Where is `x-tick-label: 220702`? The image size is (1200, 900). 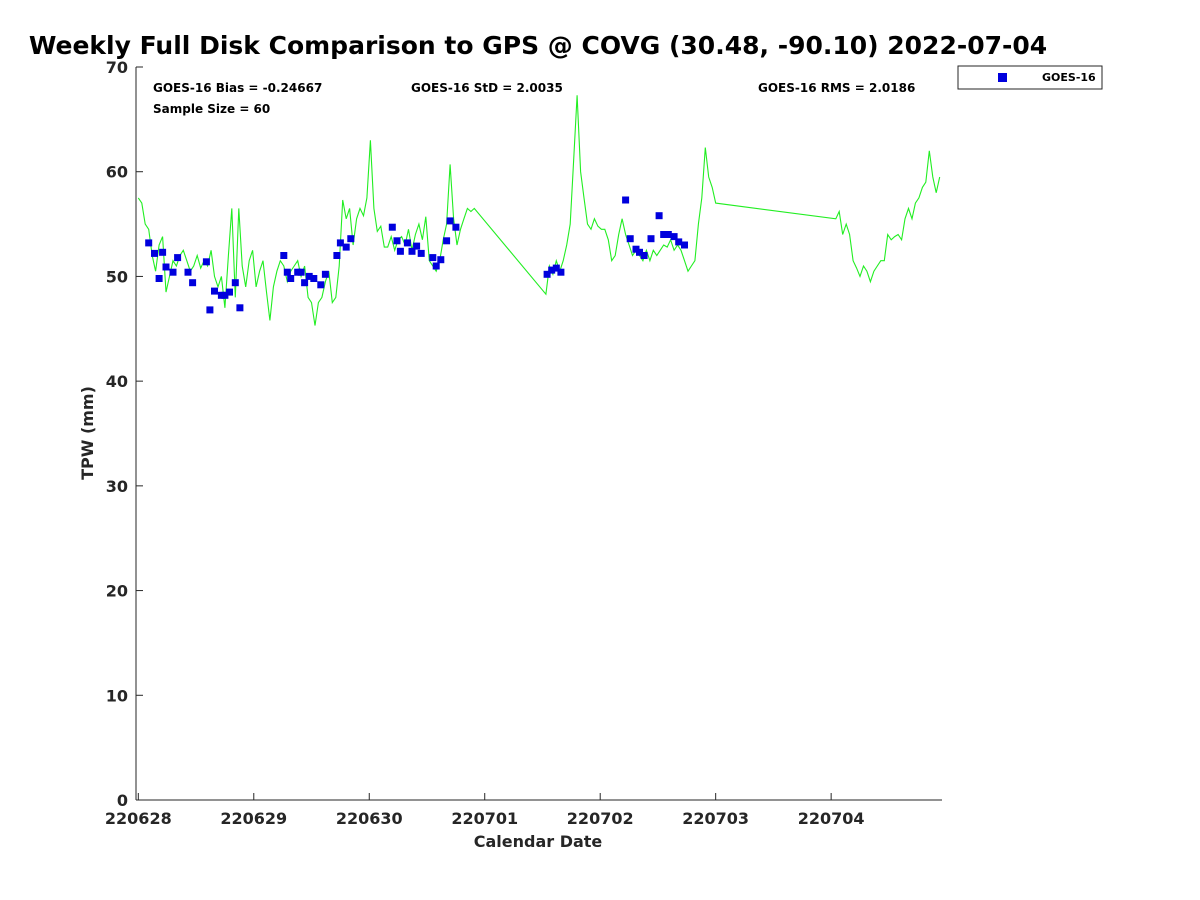 x-tick-label: 220702 is located at coordinates (600, 818).